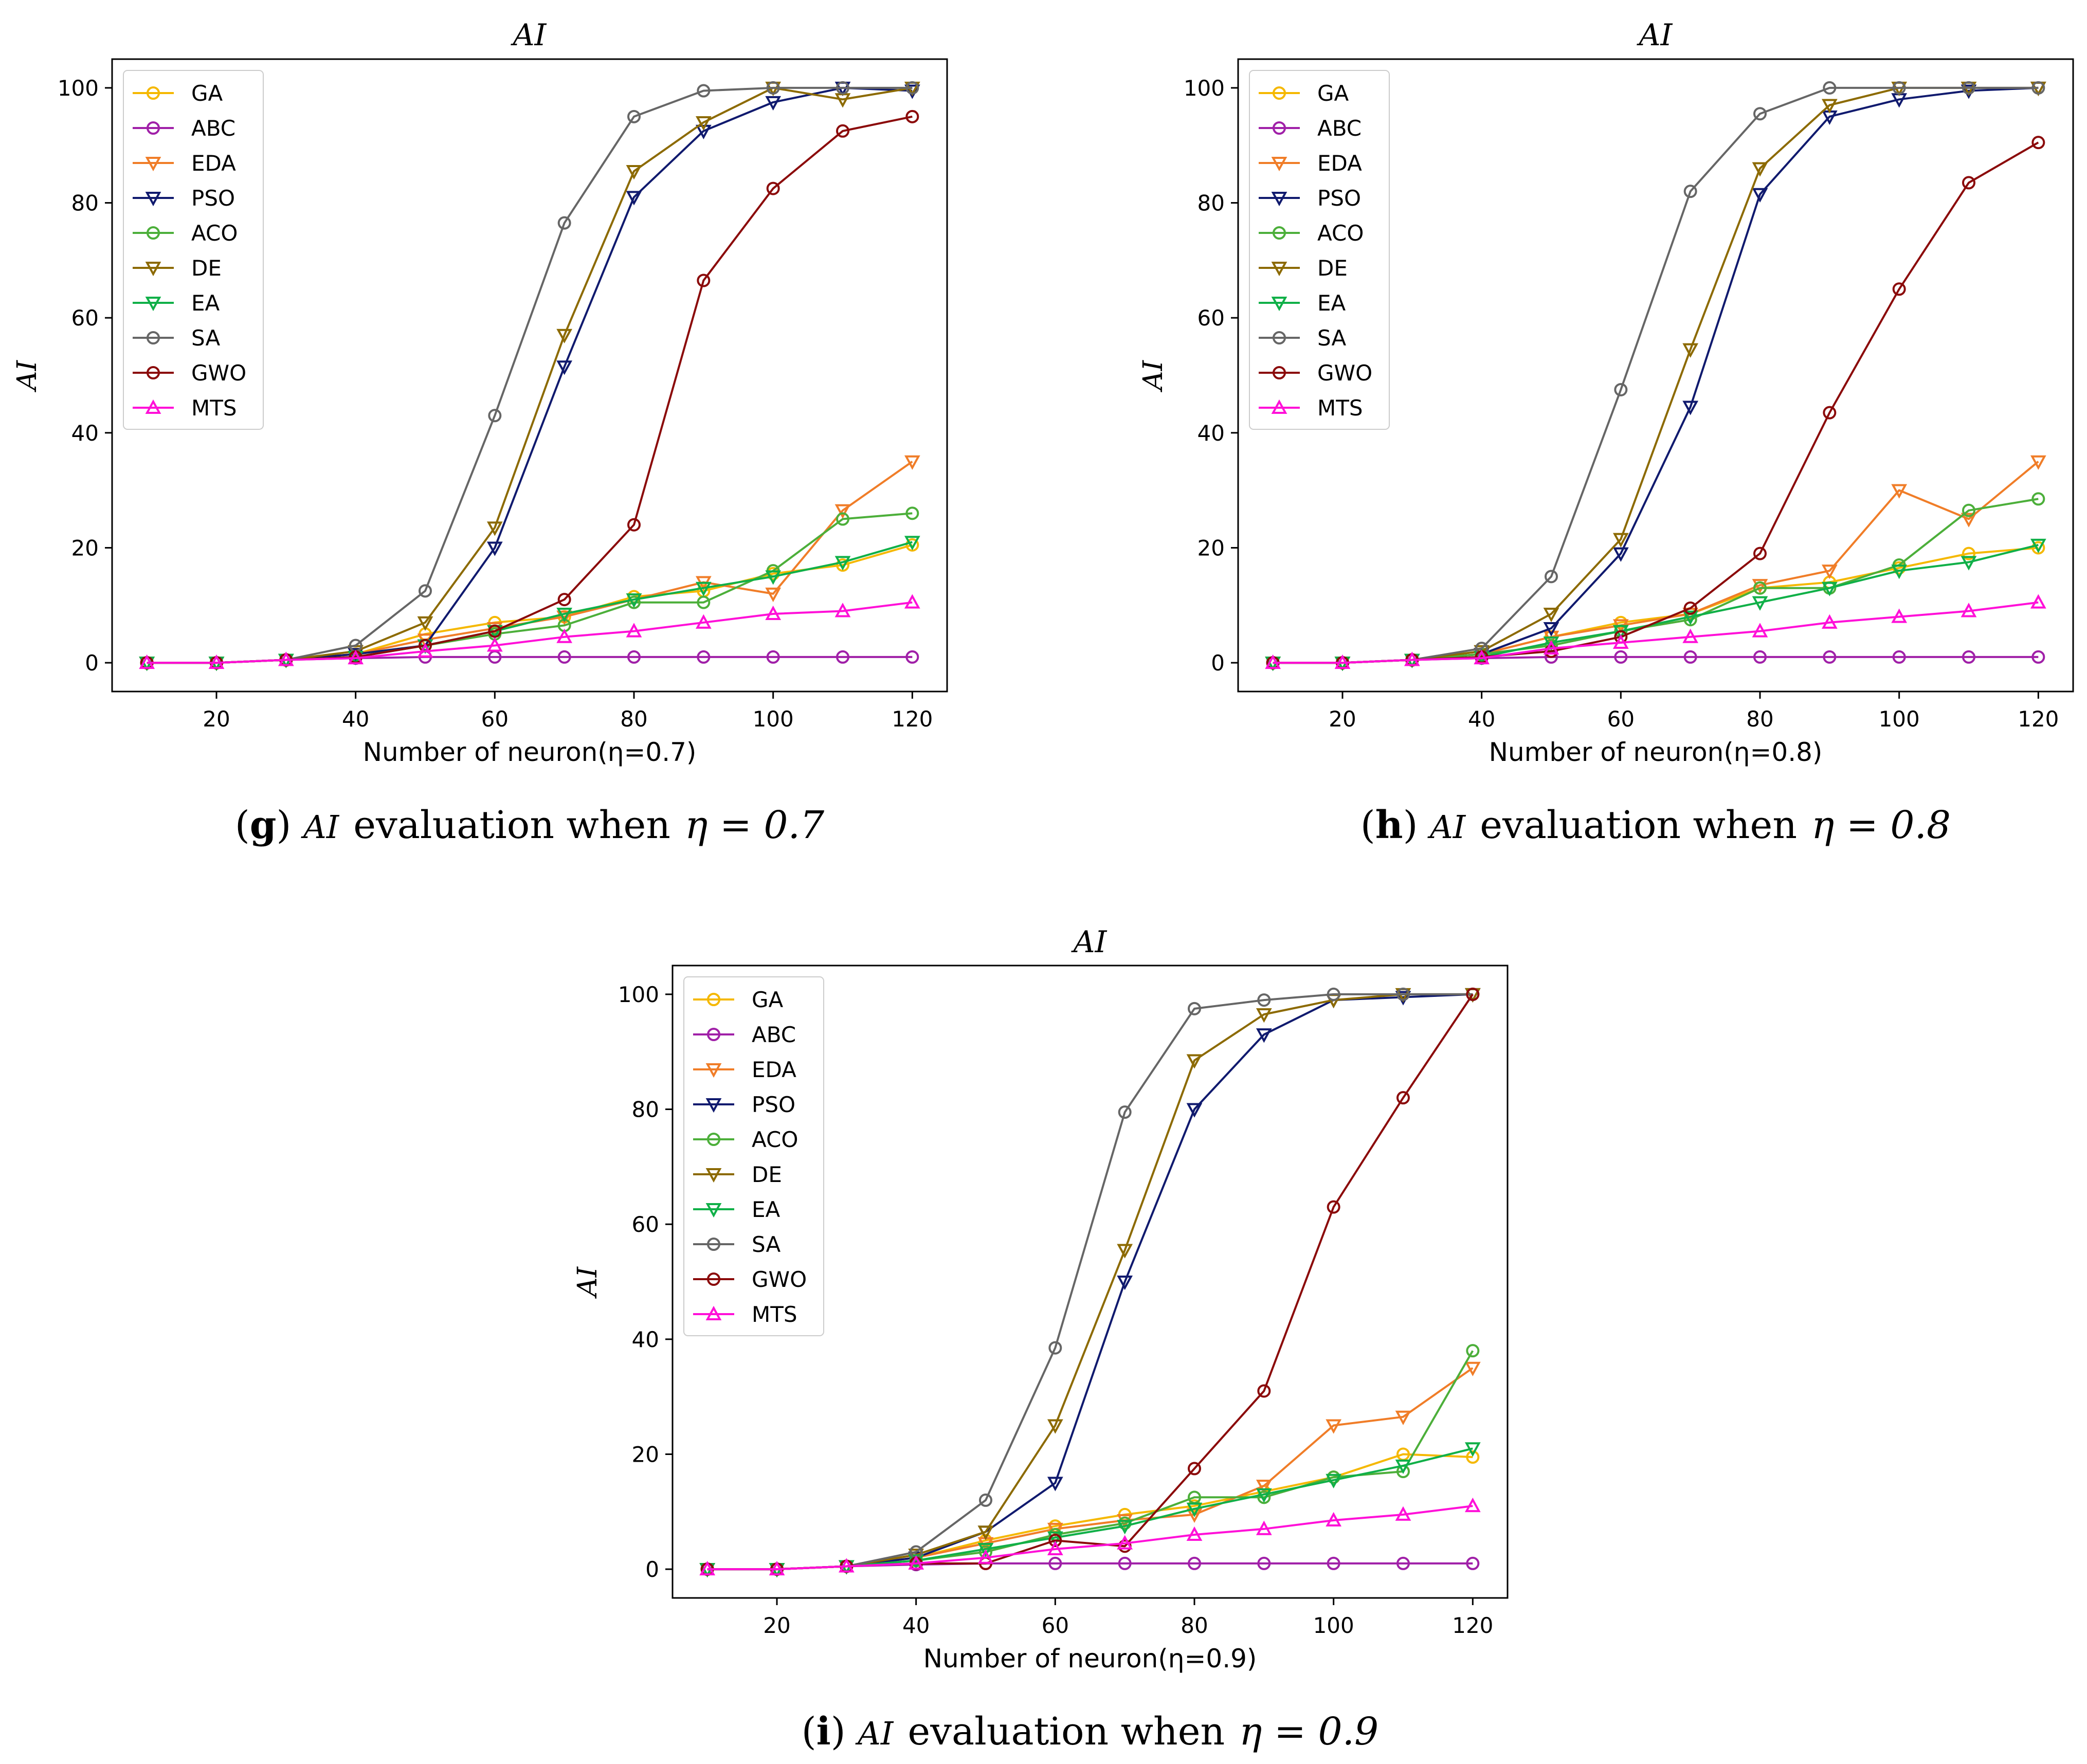 Image resolution: width=2087 pixels, height=1764 pixels. I want to click on caption: (g) AI evaluation when η = 0.7, so click(529, 825).